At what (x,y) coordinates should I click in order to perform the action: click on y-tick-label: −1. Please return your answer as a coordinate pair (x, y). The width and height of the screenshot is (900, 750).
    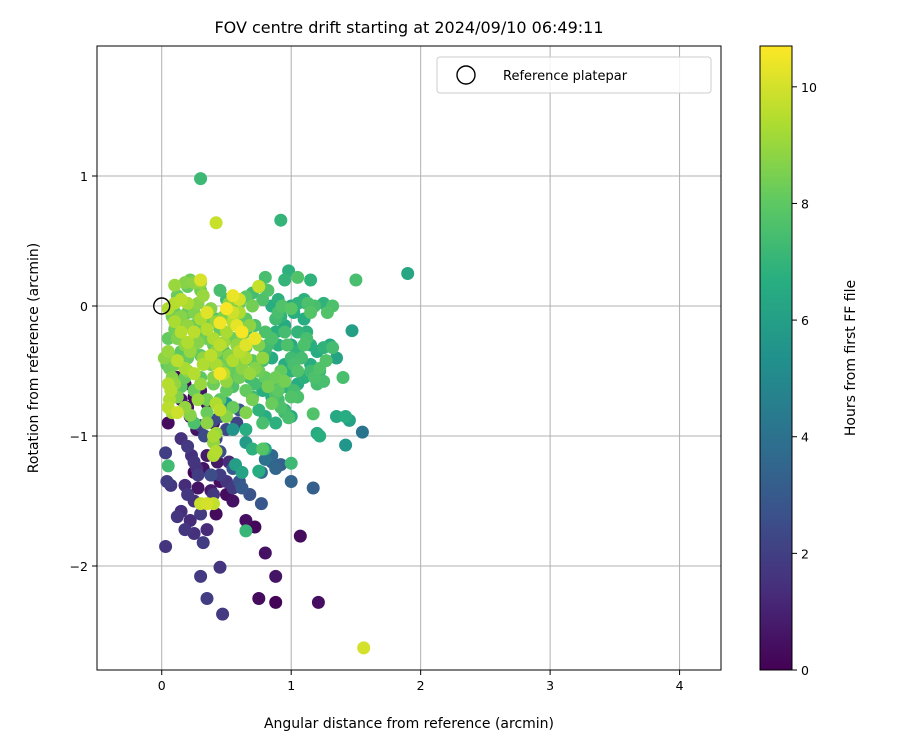
    Looking at the image, I should click on (79, 436).